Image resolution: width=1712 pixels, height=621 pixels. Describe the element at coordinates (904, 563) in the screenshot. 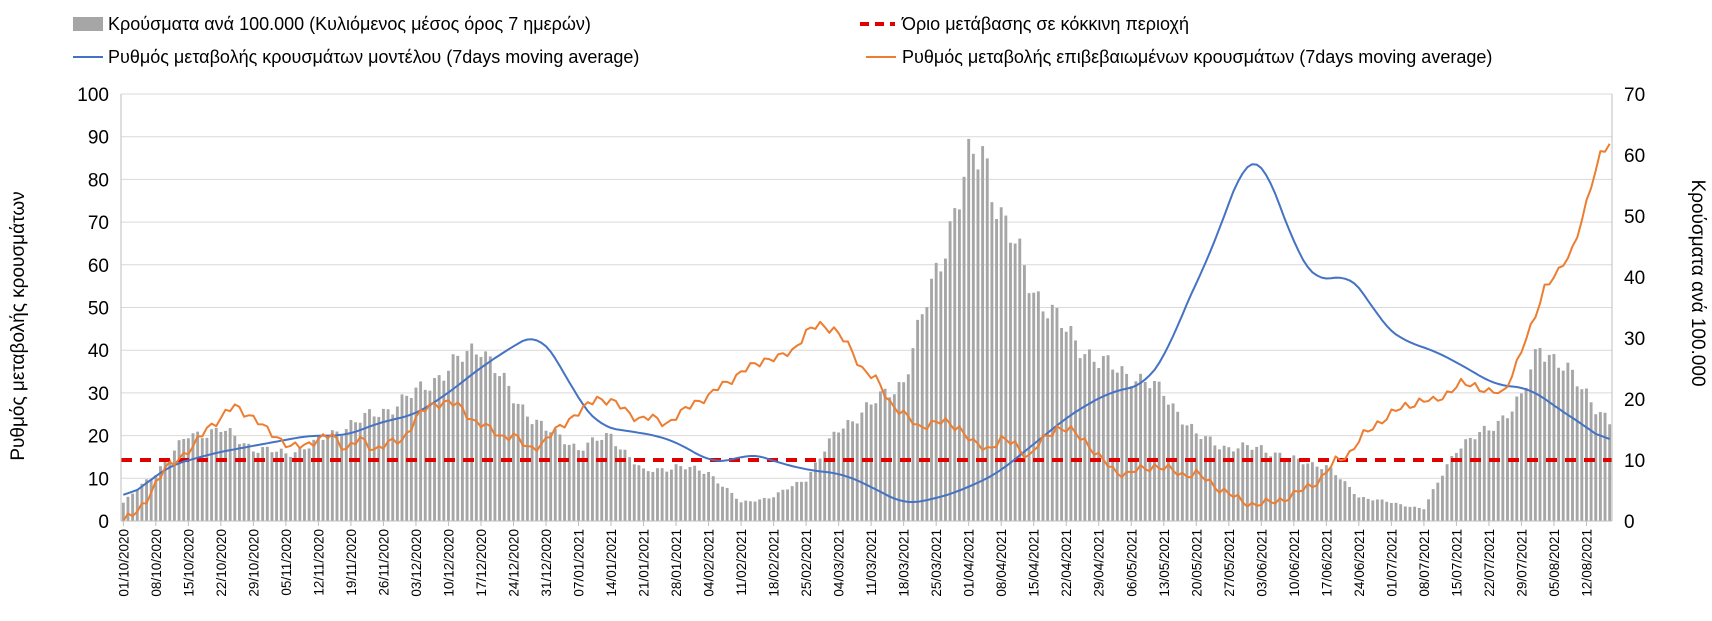

I see `x-tick-label: 18/03/2021` at that location.